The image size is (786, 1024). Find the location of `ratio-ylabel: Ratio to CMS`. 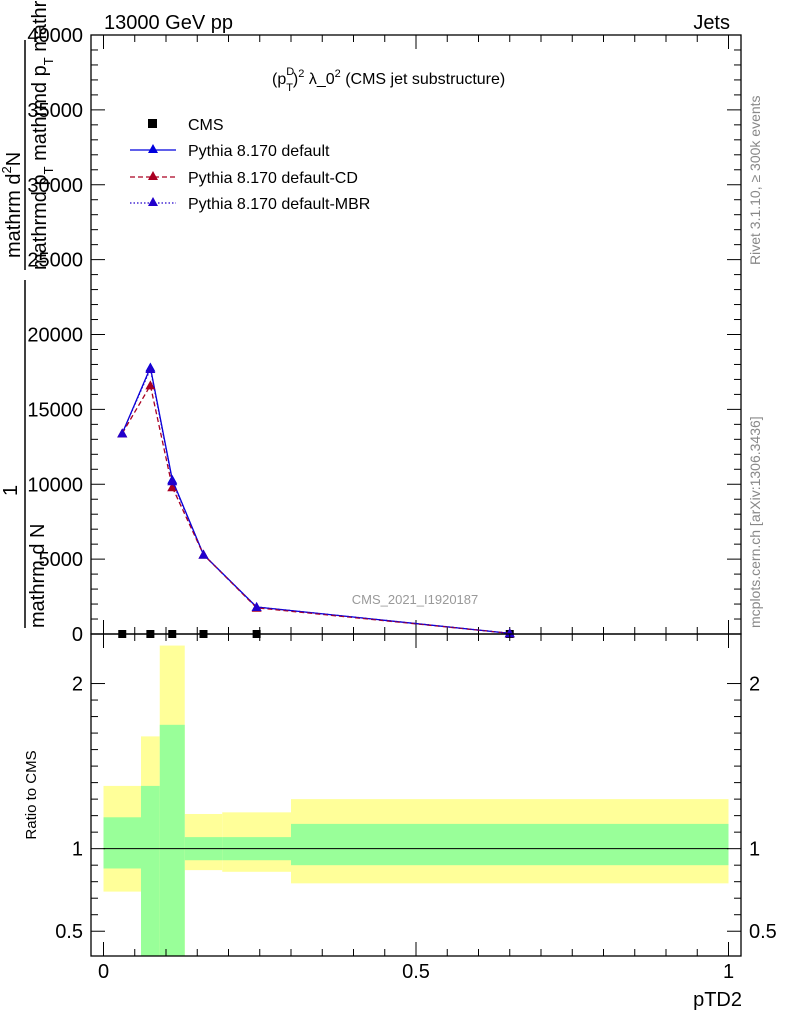

ratio-ylabel: Ratio to CMS is located at coordinates (31, 794).